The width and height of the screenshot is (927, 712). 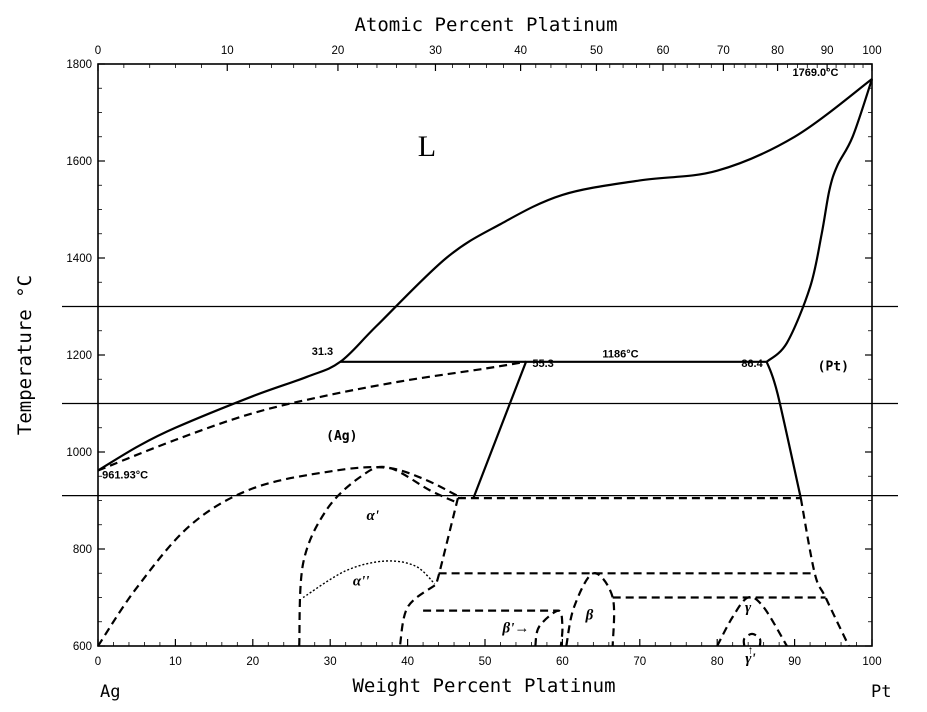 I want to click on x-tick-label: 0, so click(x=98, y=662).